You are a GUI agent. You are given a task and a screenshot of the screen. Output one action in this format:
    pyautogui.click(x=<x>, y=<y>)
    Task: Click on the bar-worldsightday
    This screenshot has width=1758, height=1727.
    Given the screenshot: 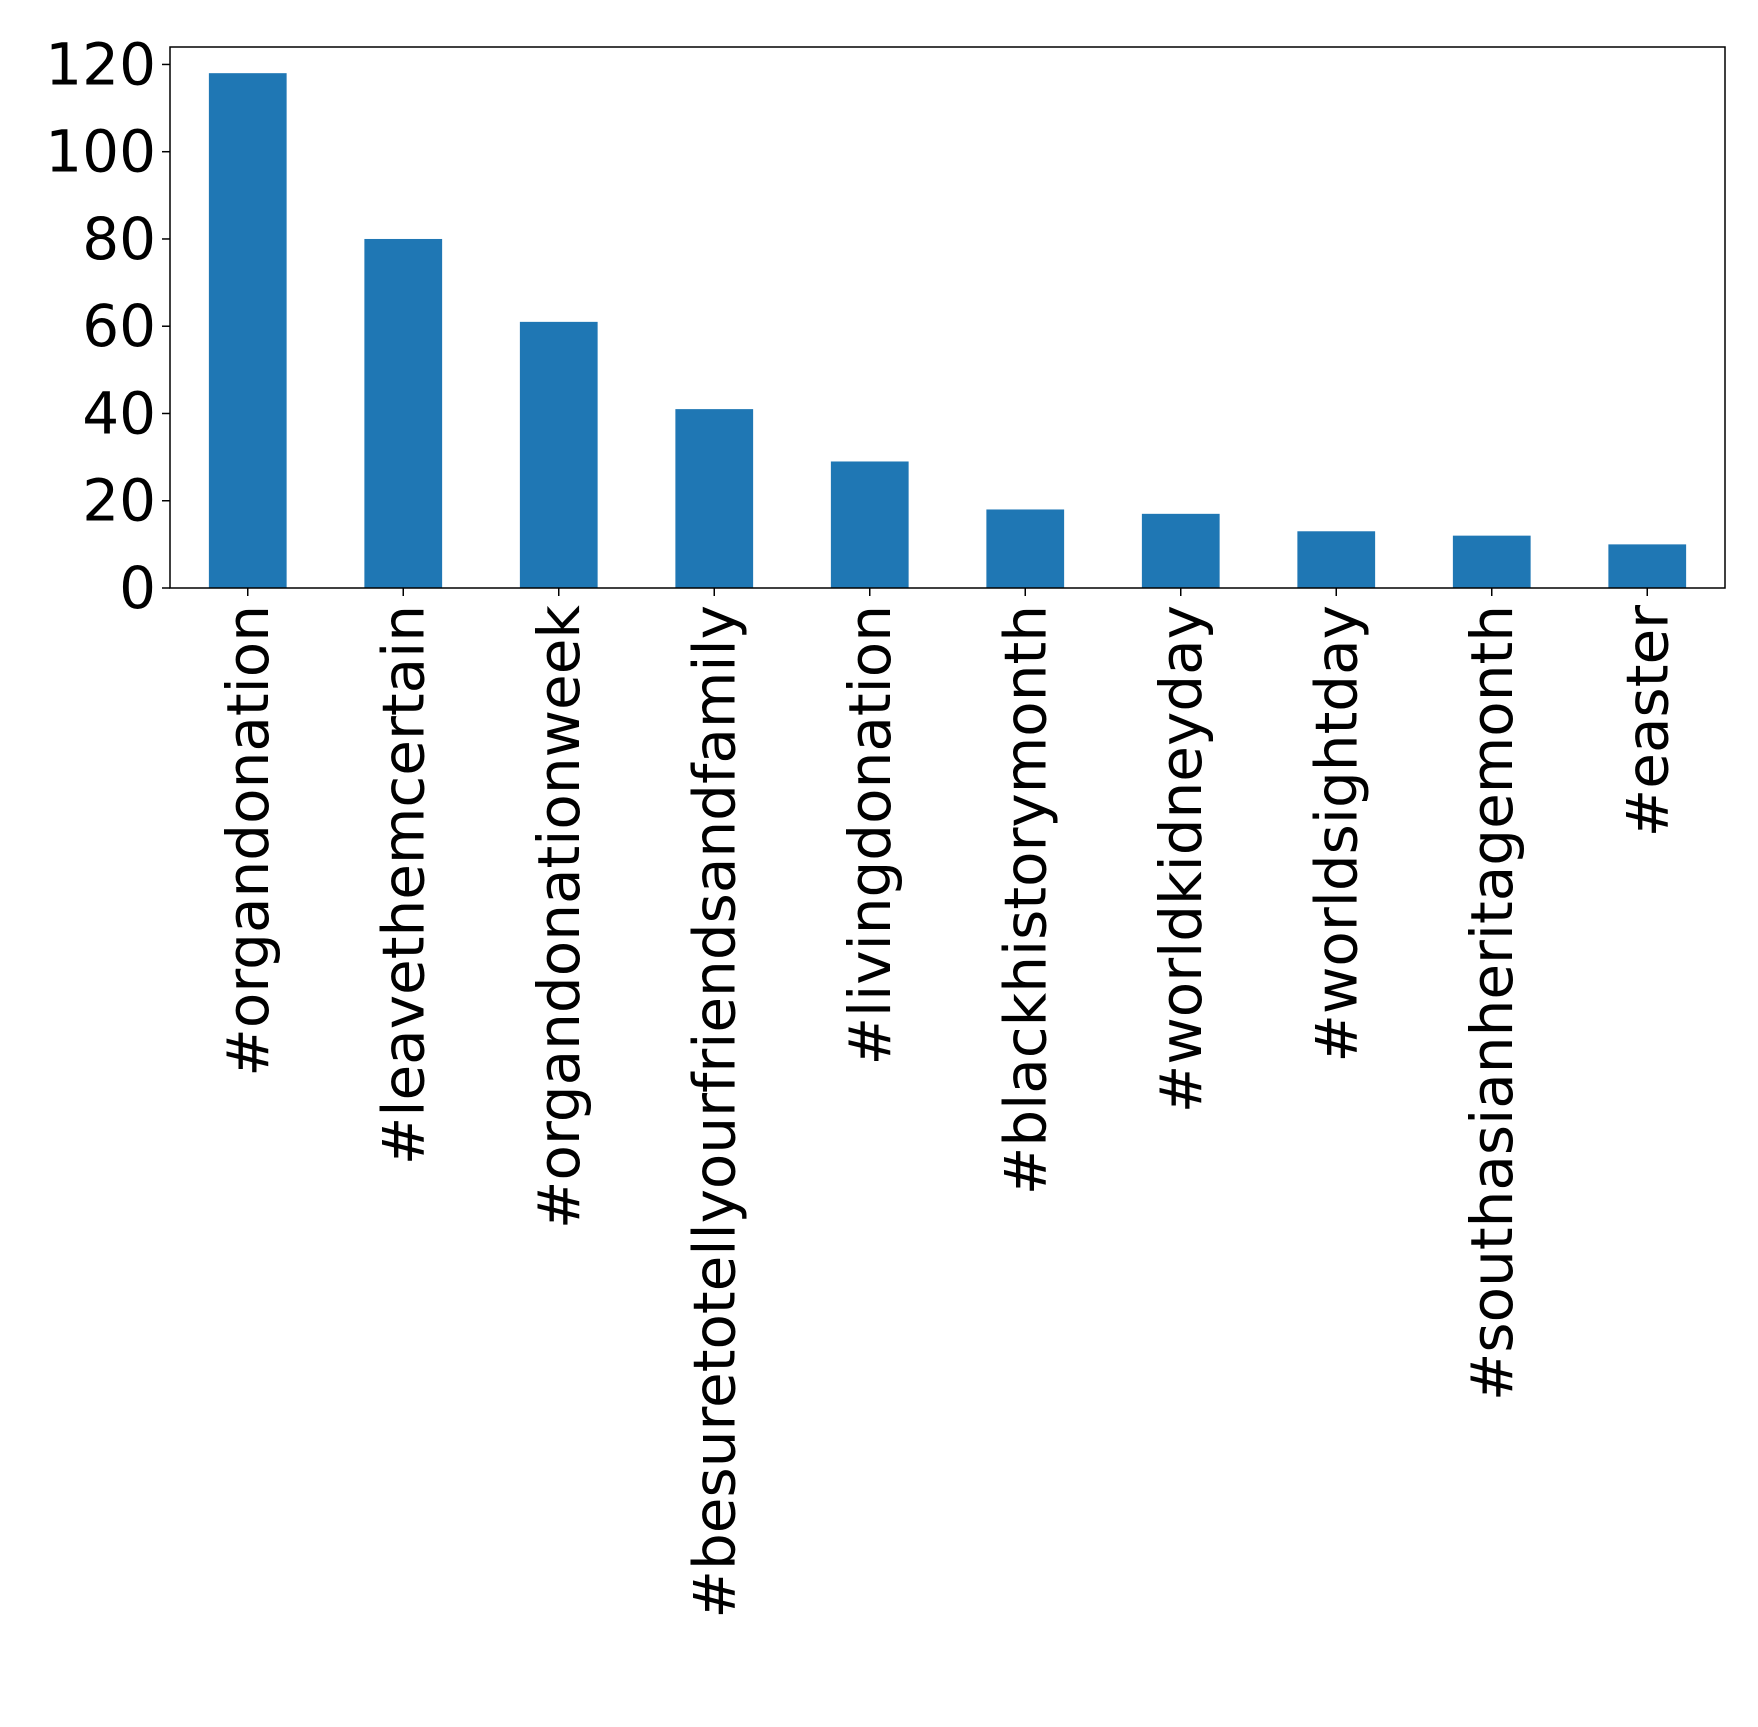 What is the action you would take?
    pyautogui.click(x=1336, y=559)
    